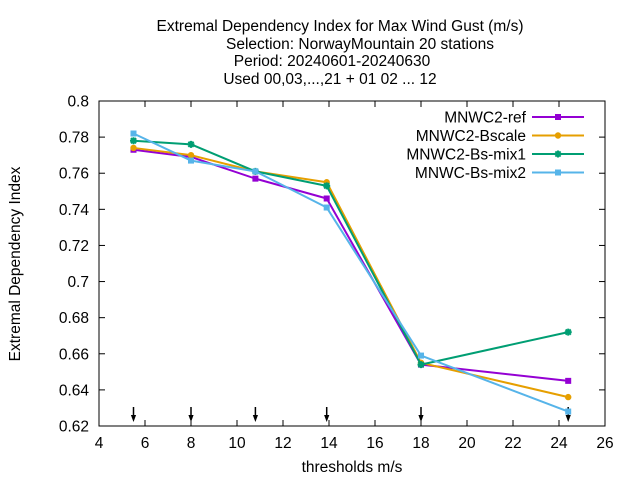 The height and width of the screenshot is (480, 640). What do you see at coordinates (350, 414) in the screenshot?
I see `threshold-arrows` at bounding box center [350, 414].